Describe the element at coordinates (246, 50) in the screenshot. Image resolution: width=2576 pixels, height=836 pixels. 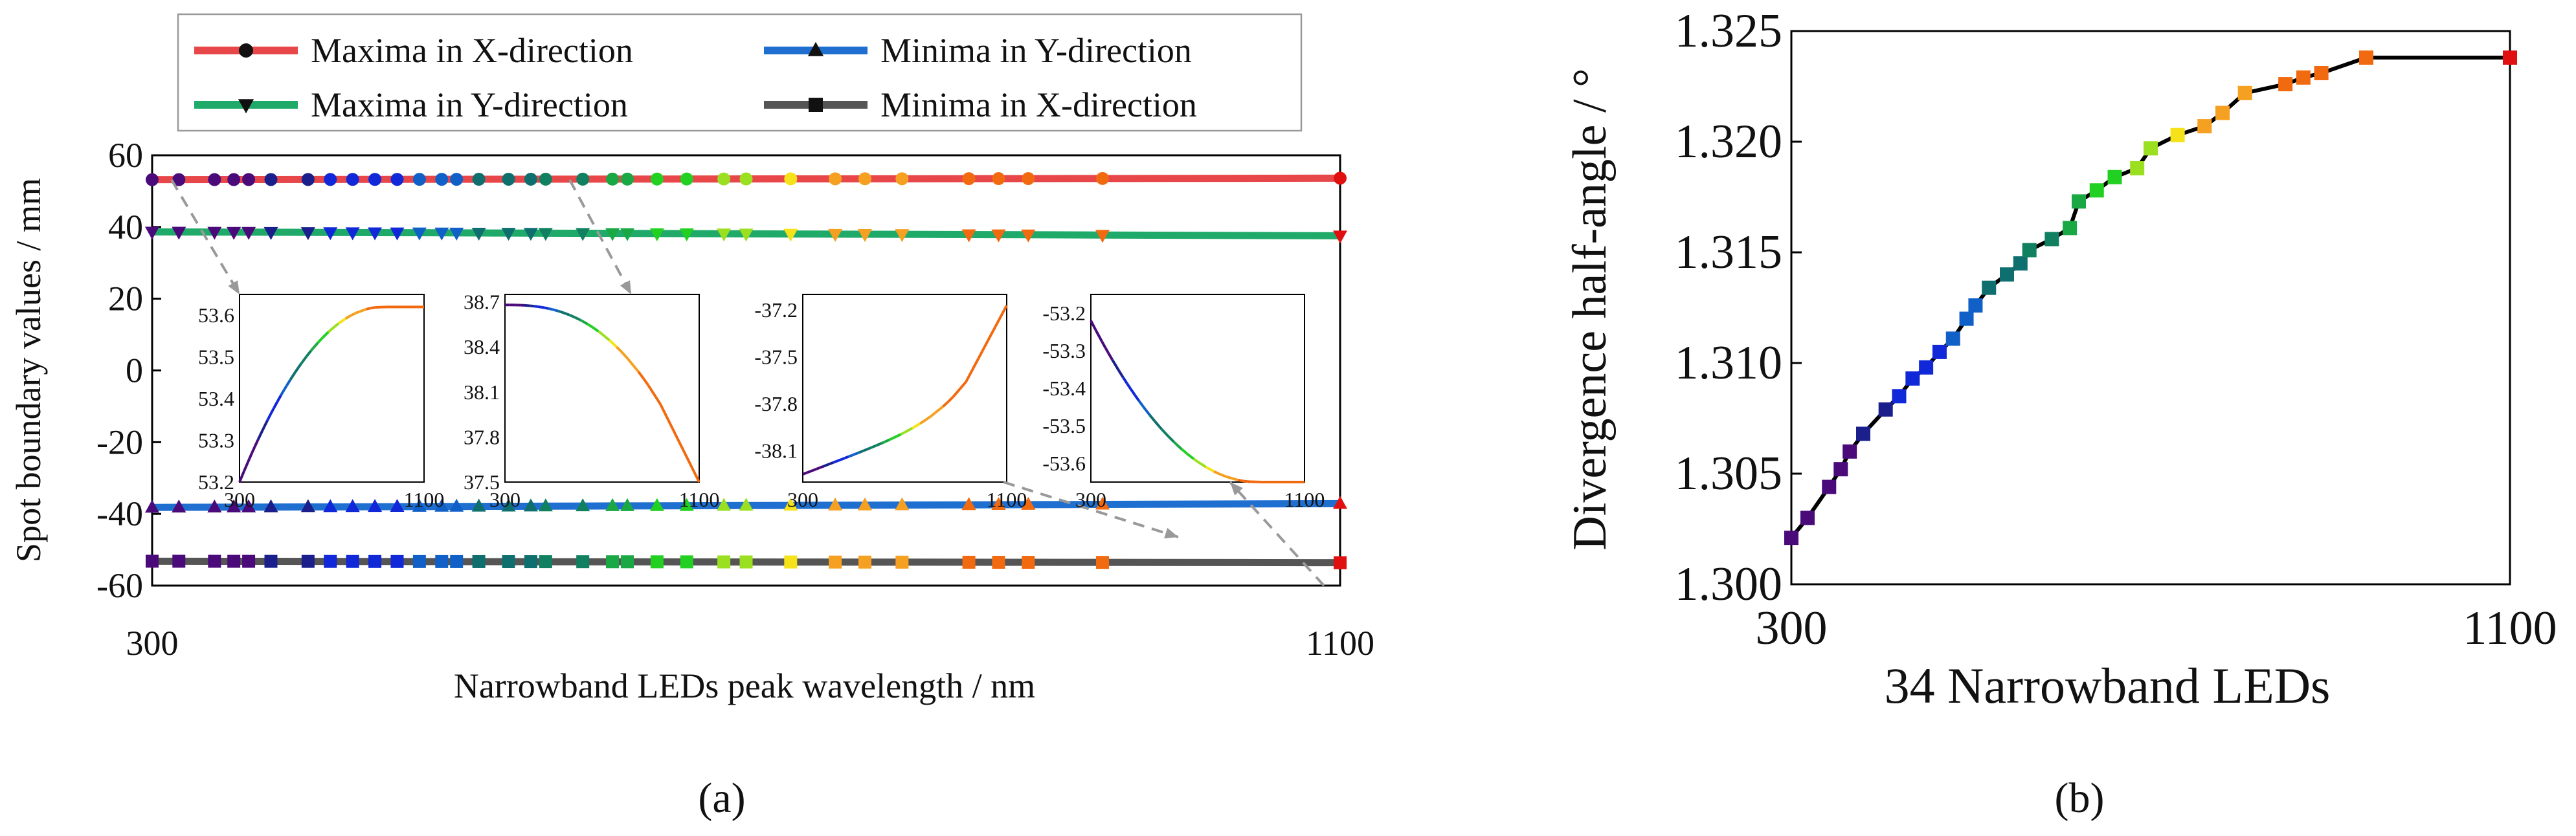
I see `legend-marker` at that location.